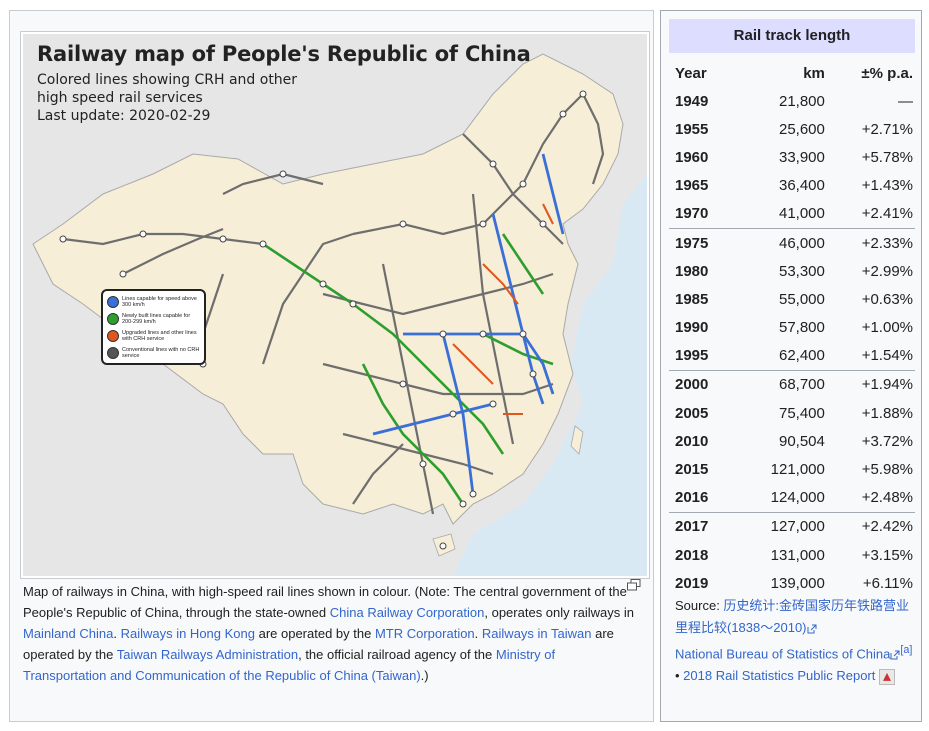  What do you see at coordinates (792, 413) in the screenshot?
I see `table-row: 2005 75,400 +1.88%` at bounding box center [792, 413].